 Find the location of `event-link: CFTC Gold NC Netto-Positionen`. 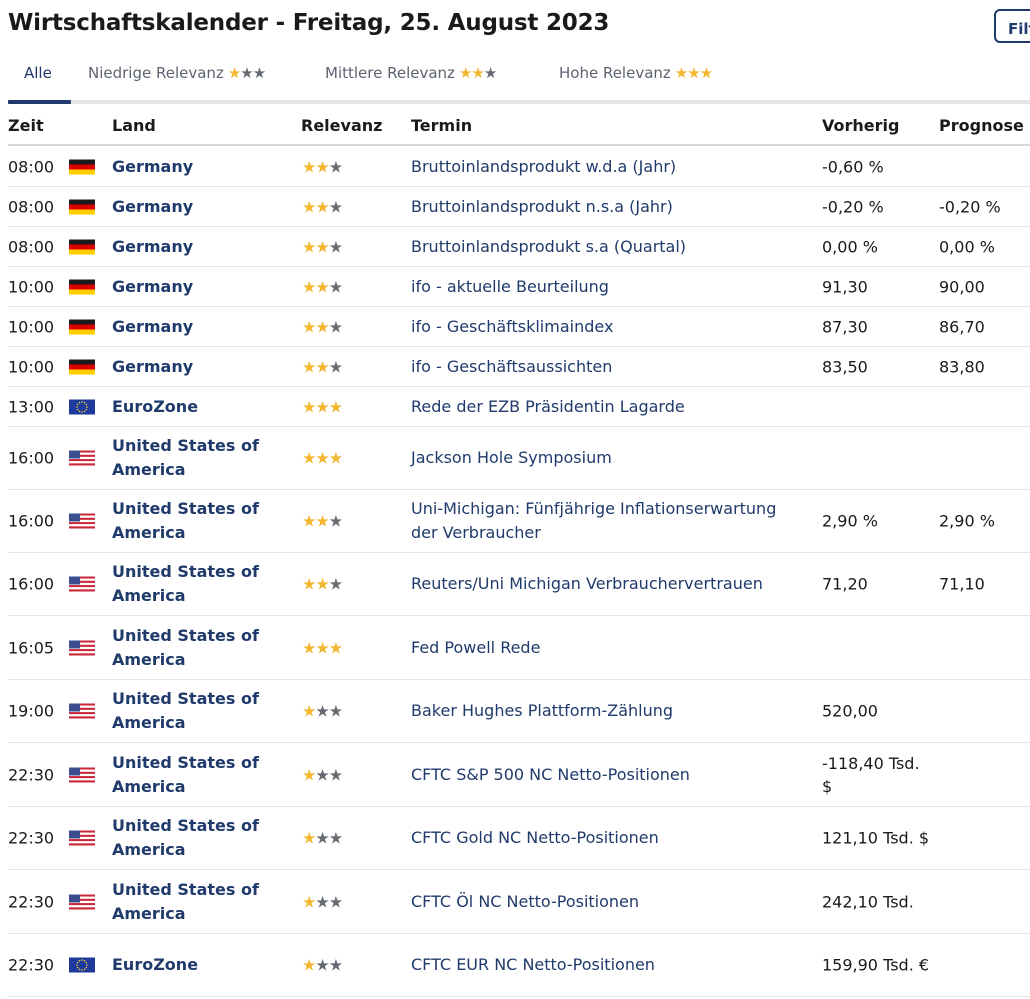

event-link: CFTC Gold NC Netto-Positionen is located at coordinates (535, 837).